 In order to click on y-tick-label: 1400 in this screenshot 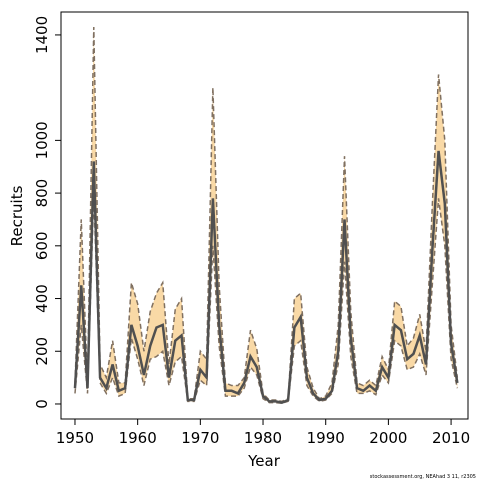, I will do `click(42, 35)`.